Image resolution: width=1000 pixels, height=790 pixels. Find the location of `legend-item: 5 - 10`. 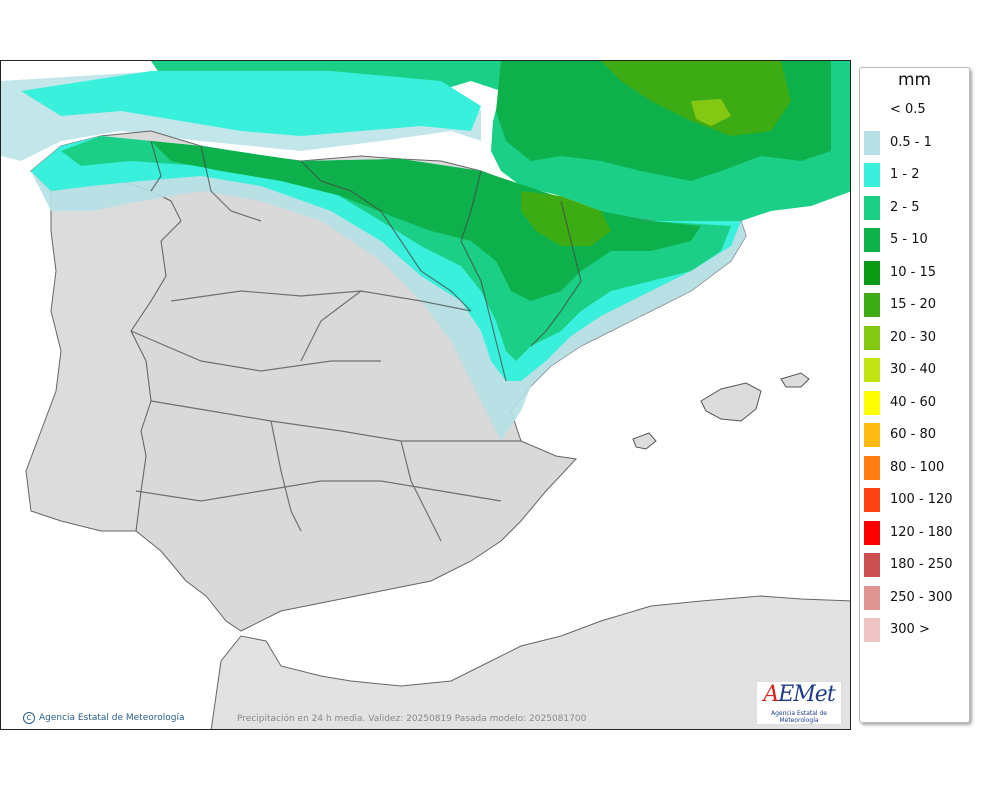

legend-item: 5 - 10 is located at coordinates (914, 240).